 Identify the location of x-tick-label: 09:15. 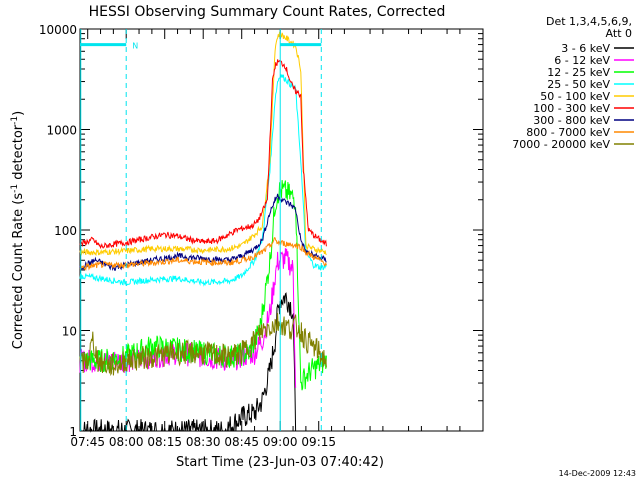
(318, 442).